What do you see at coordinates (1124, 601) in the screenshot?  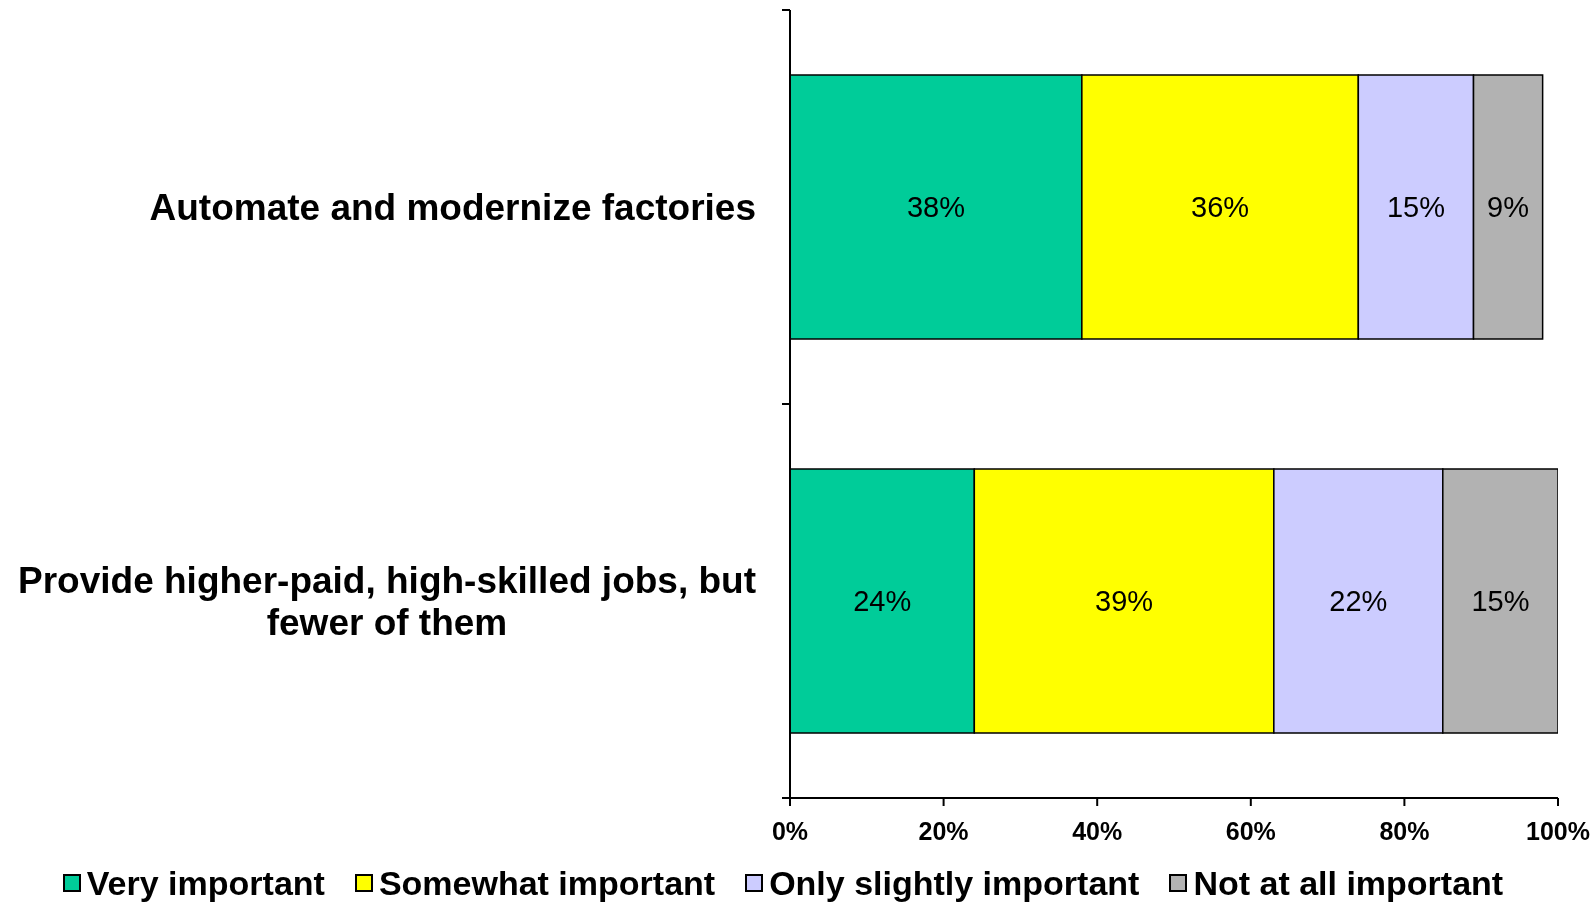 I see `data-label: 39%` at bounding box center [1124, 601].